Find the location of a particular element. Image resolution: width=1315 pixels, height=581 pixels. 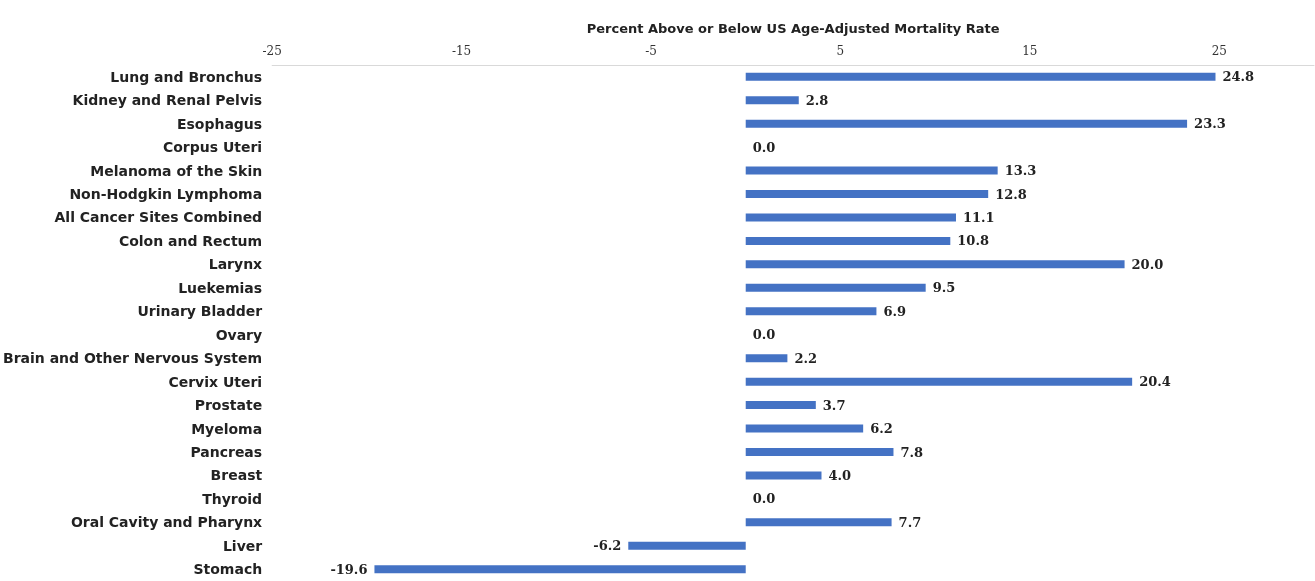

y-tick-label: Breast is located at coordinates (236, 475).